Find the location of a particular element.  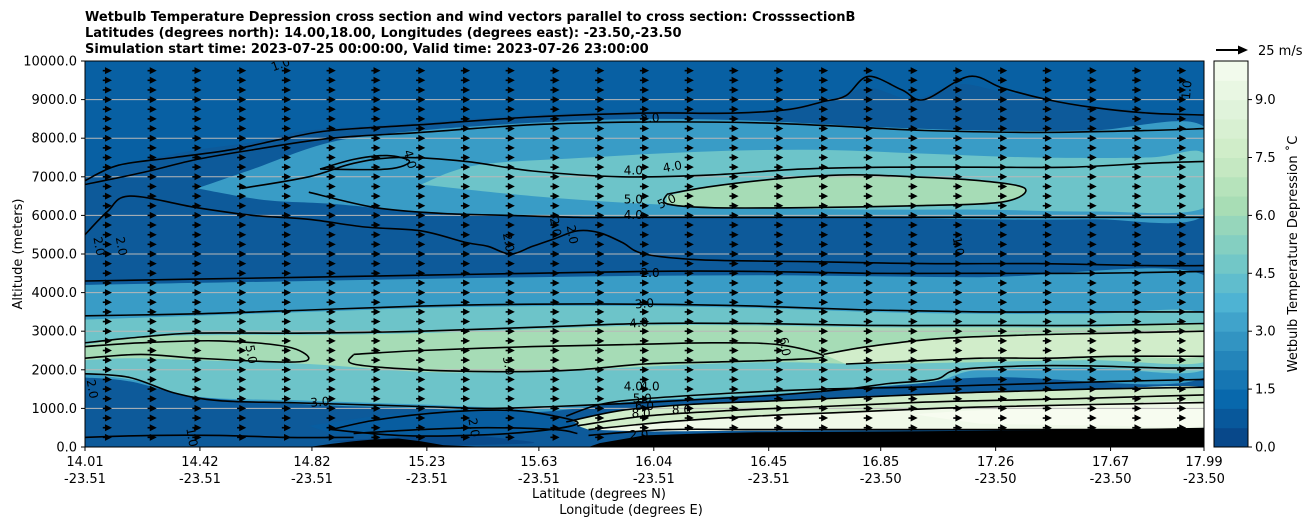

x-tick-label-lon: -23.51 is located at coordinates (200, 479).